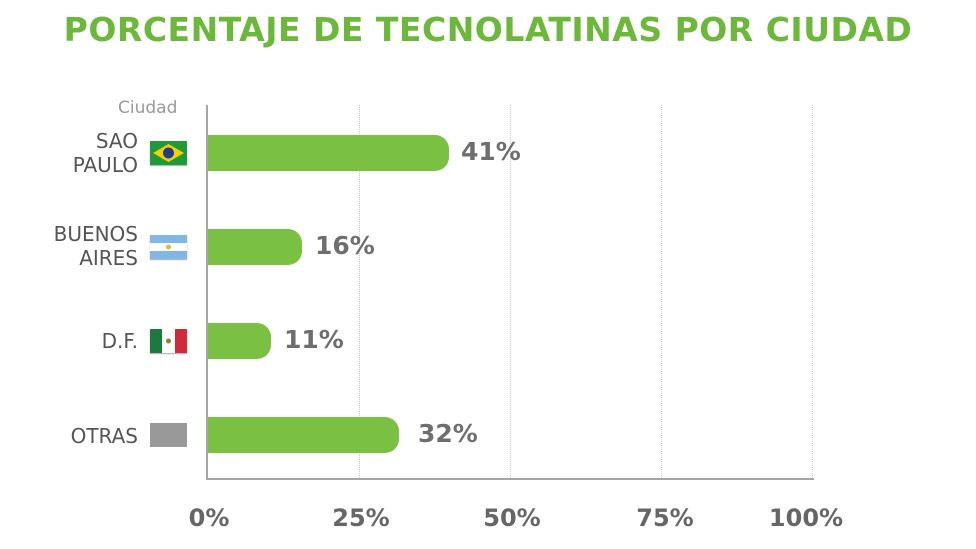  Describe the element at coordinates (168, 247) in the screenshot. I see `argentina-flag-icon` at that location.